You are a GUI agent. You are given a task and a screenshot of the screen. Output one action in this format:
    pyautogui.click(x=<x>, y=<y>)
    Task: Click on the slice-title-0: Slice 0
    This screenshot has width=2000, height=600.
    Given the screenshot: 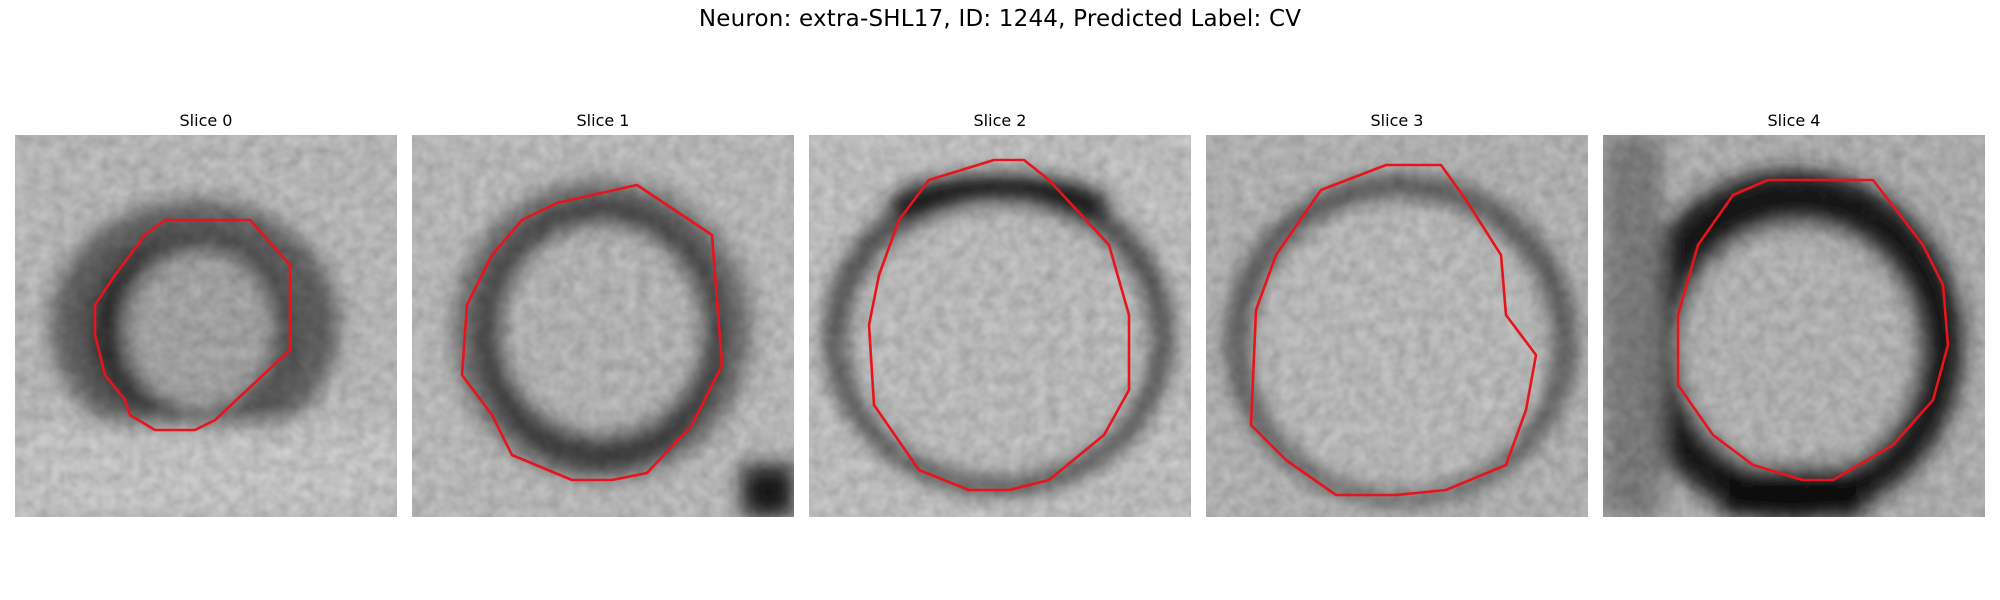 What is the action you would take?
    pyautogui.click(x=206, y=120)
    